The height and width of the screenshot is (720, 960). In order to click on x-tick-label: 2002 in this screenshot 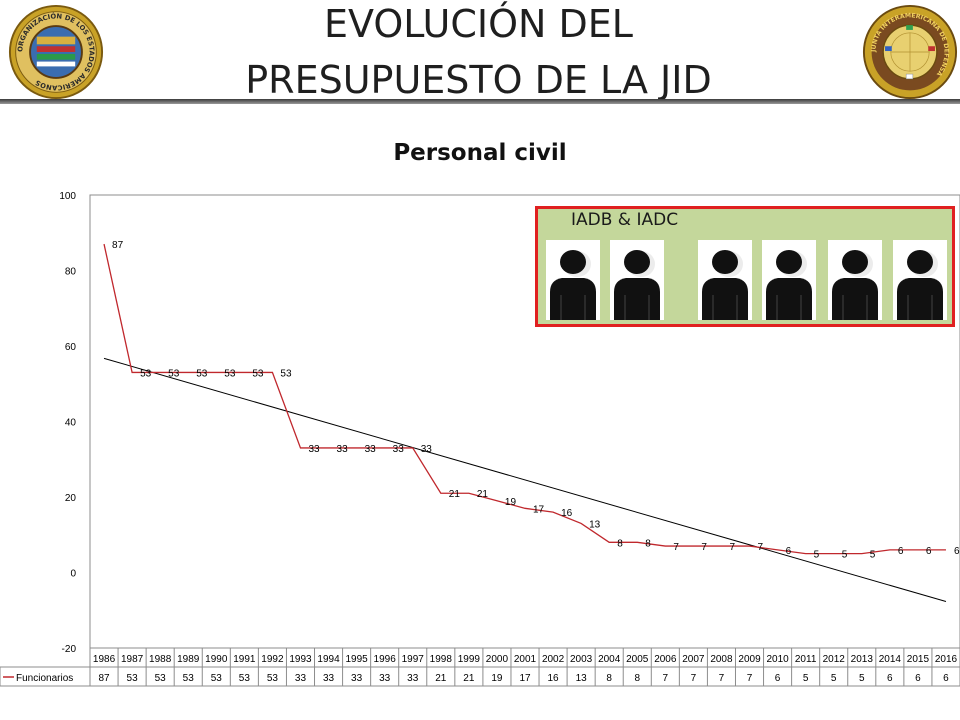, I will do `click(553, 659)`.